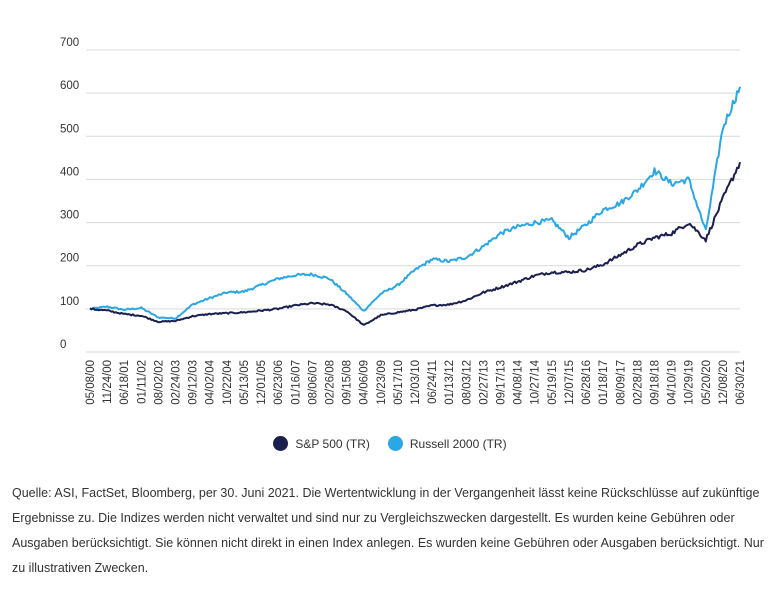 This screenshot has height=590, width=780. What do you see at coordinates (108, 382) in the screenshot?
I see `x-tick-label: 11/24/00` at bounding box center [108, 382].